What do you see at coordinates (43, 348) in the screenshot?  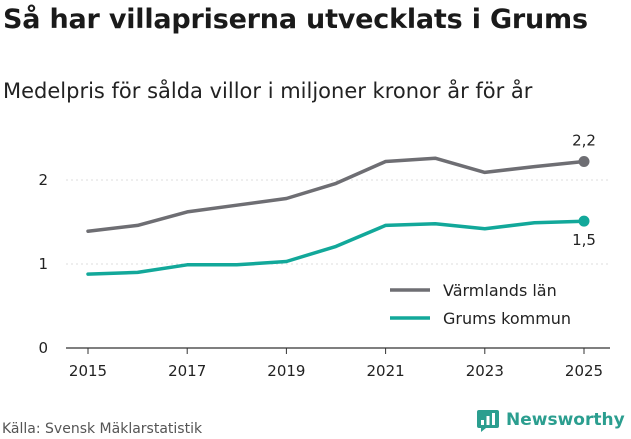 I see `y-tick-label: 0` at bounding box center [43, 348].